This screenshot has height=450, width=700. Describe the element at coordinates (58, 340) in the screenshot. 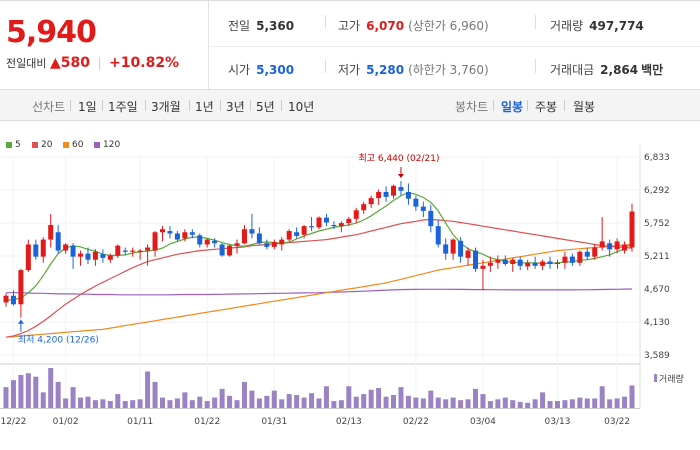

I see `low-annotation: 최저 4,200 (12/26)` at that location.